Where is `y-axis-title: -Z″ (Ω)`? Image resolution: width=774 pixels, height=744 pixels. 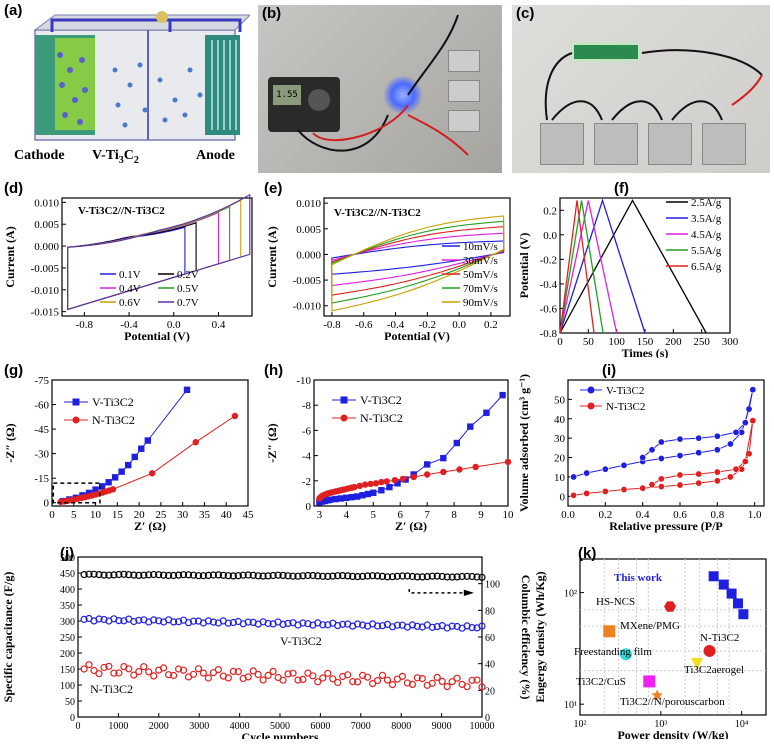 y-axis-title: -Z″ (Ω) is located at coordinates (10, 442).